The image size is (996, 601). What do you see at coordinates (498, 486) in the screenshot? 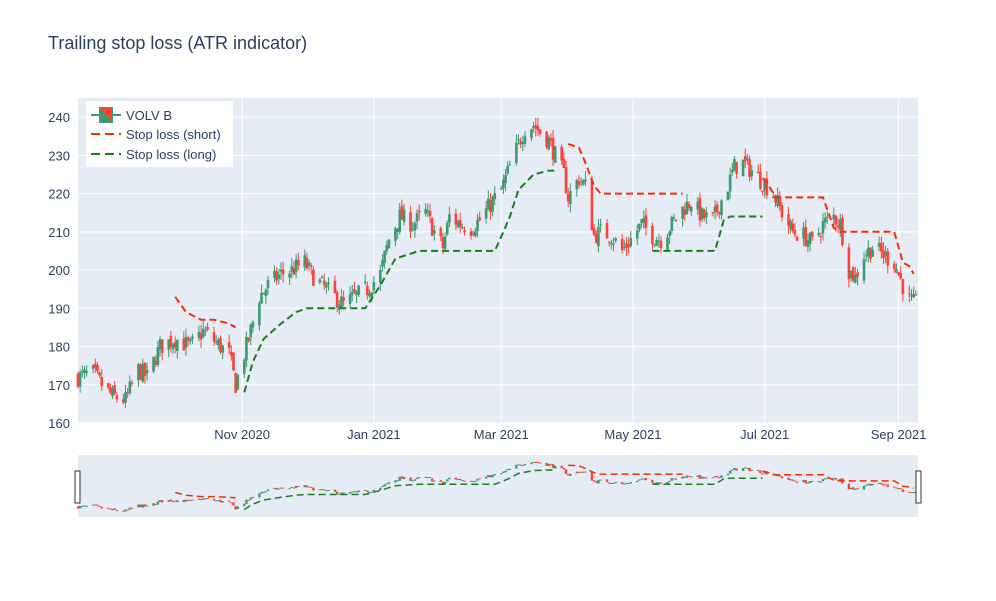
I see `rangeslider-background` at bounding box center [498, 486].